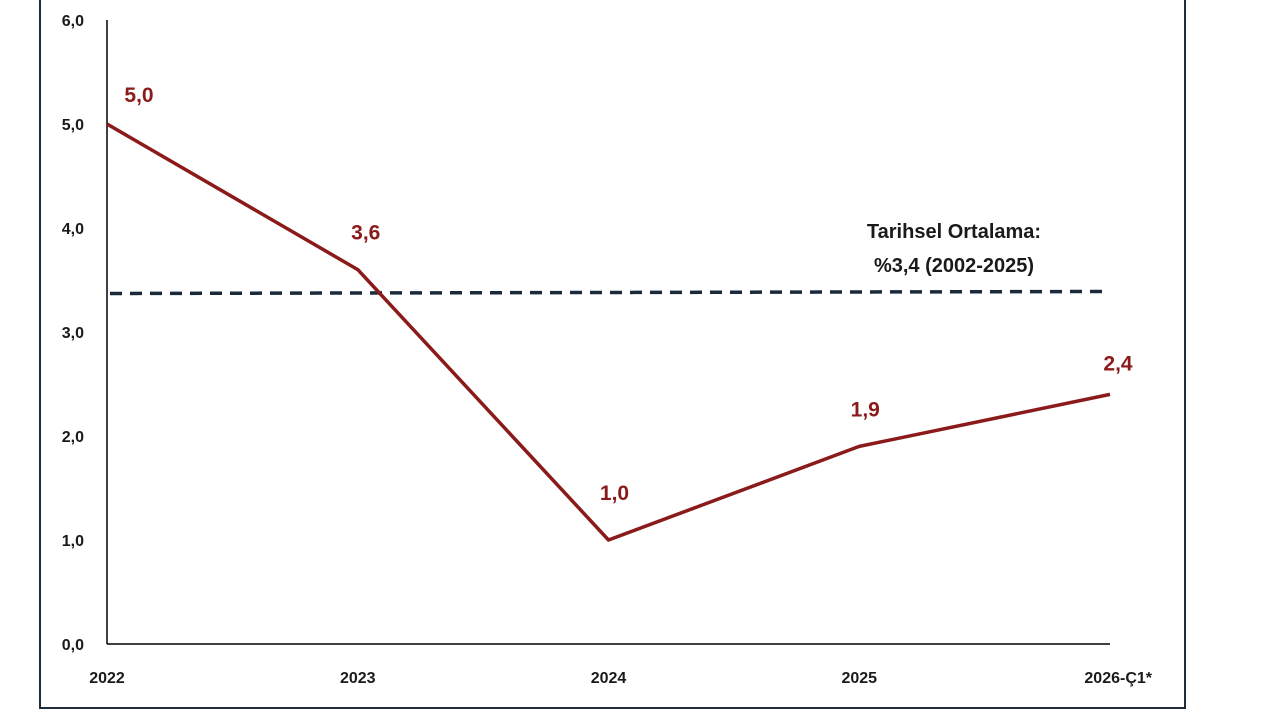 The image size is (1280, 720). What do you see at coordinates (73, 541) in the screenshot?
I see `y-tick-label: 1,0` at bounding box center [73, 541].